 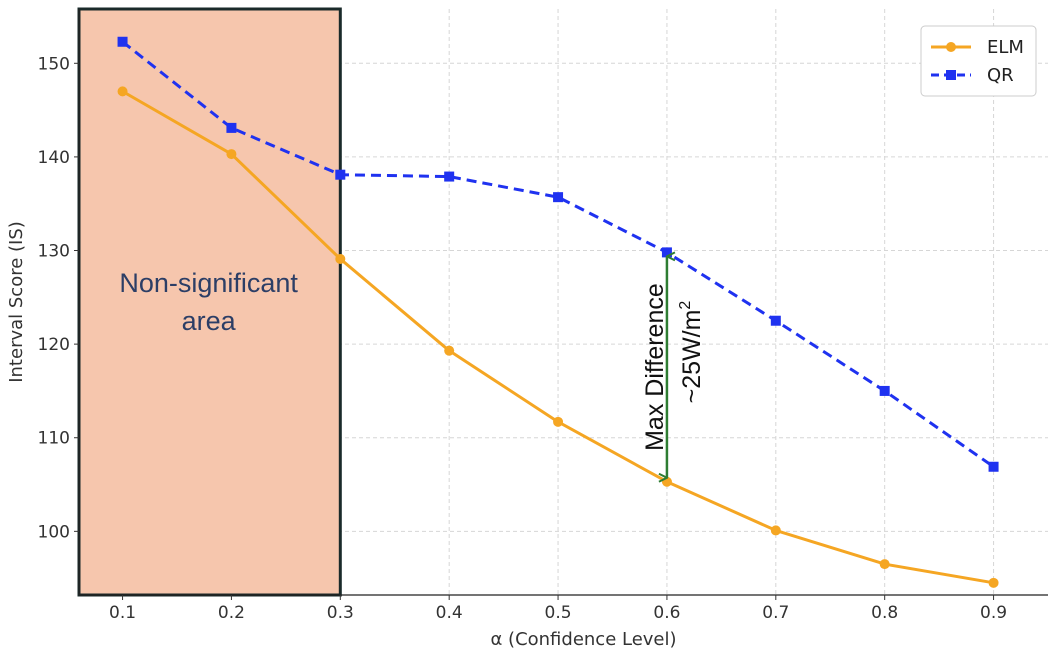 I want to click on y-tick-label: 130, so click(x=54, y=252).